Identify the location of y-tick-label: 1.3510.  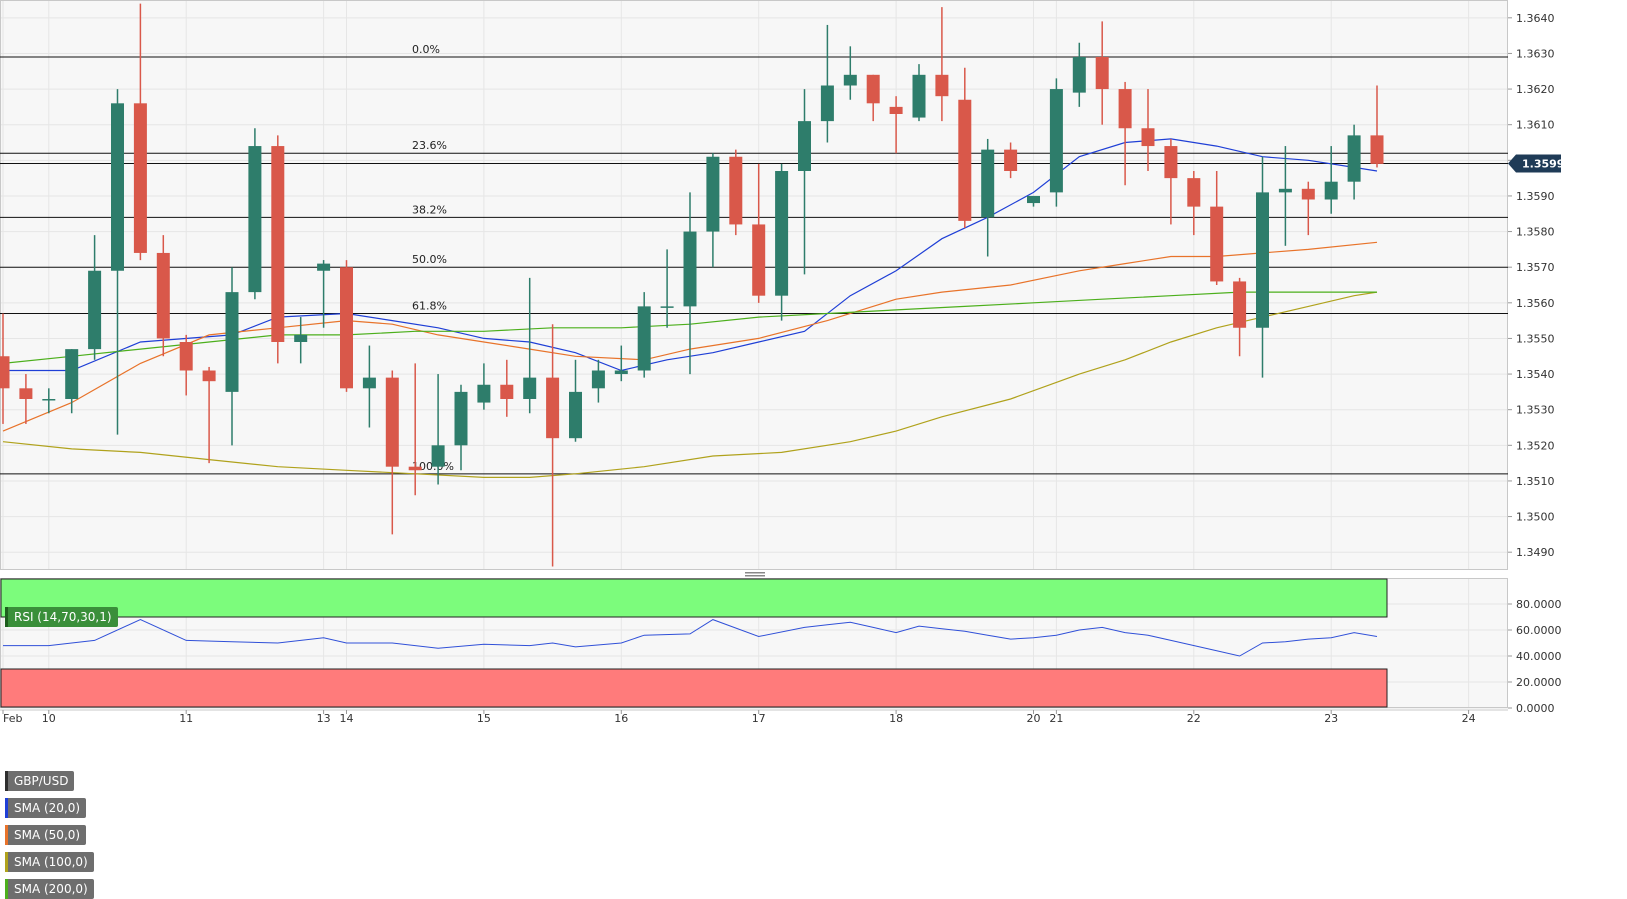
(1535, 481).